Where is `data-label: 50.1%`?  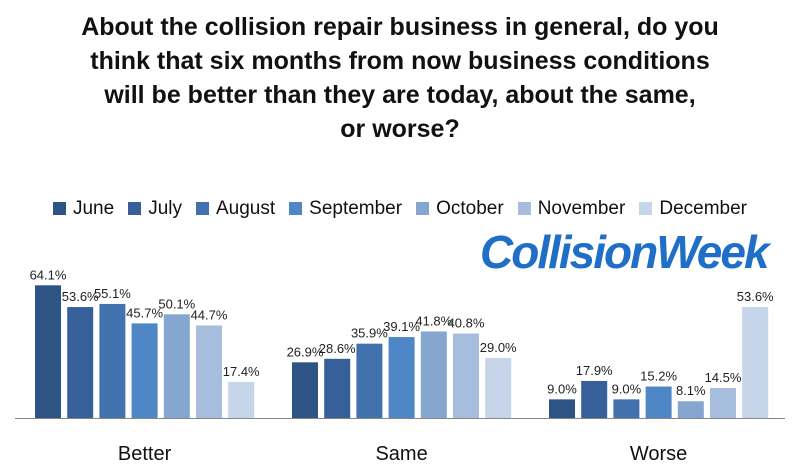
data-label: 50.1% is located at coordinates (176, 303).